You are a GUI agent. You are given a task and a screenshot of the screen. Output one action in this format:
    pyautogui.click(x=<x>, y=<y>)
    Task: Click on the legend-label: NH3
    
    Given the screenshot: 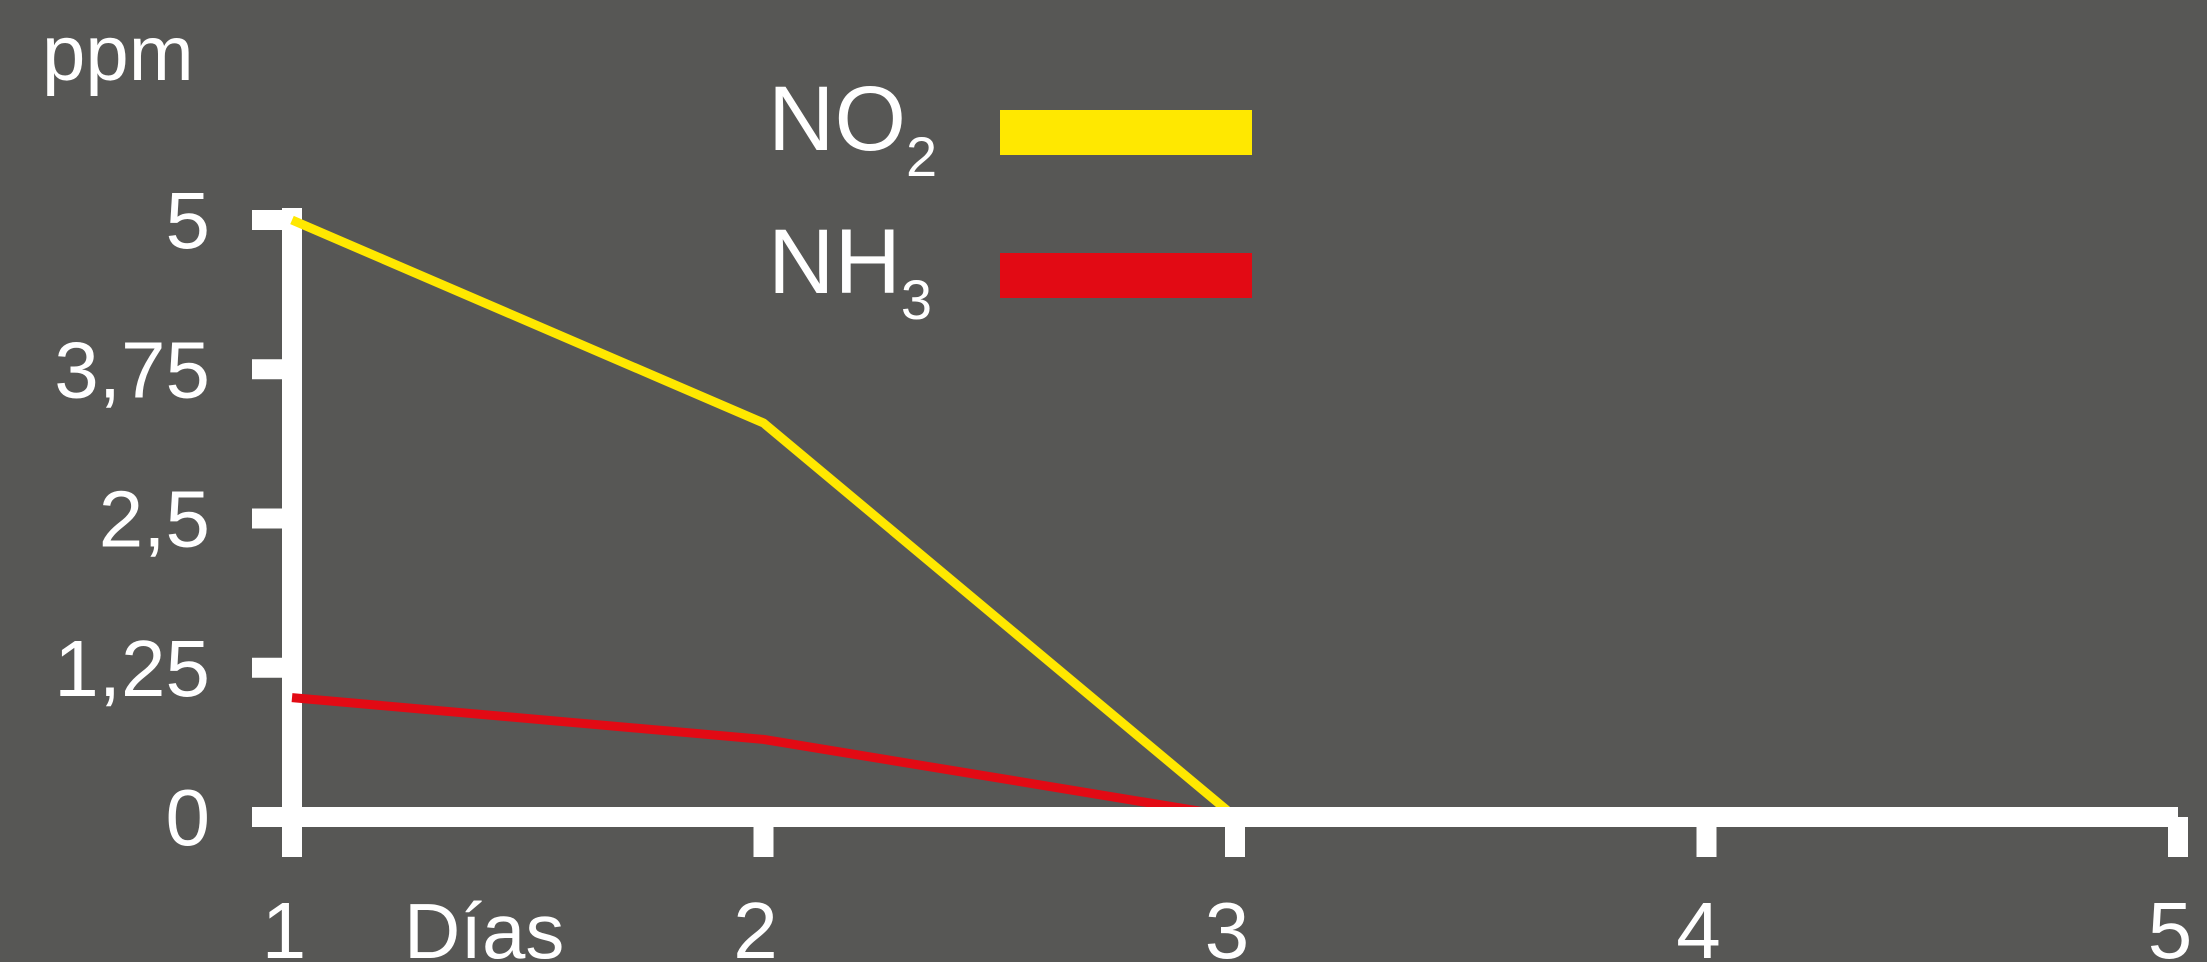 What is the action you would take?
    pyautogui.click(x=850, y=271)
    